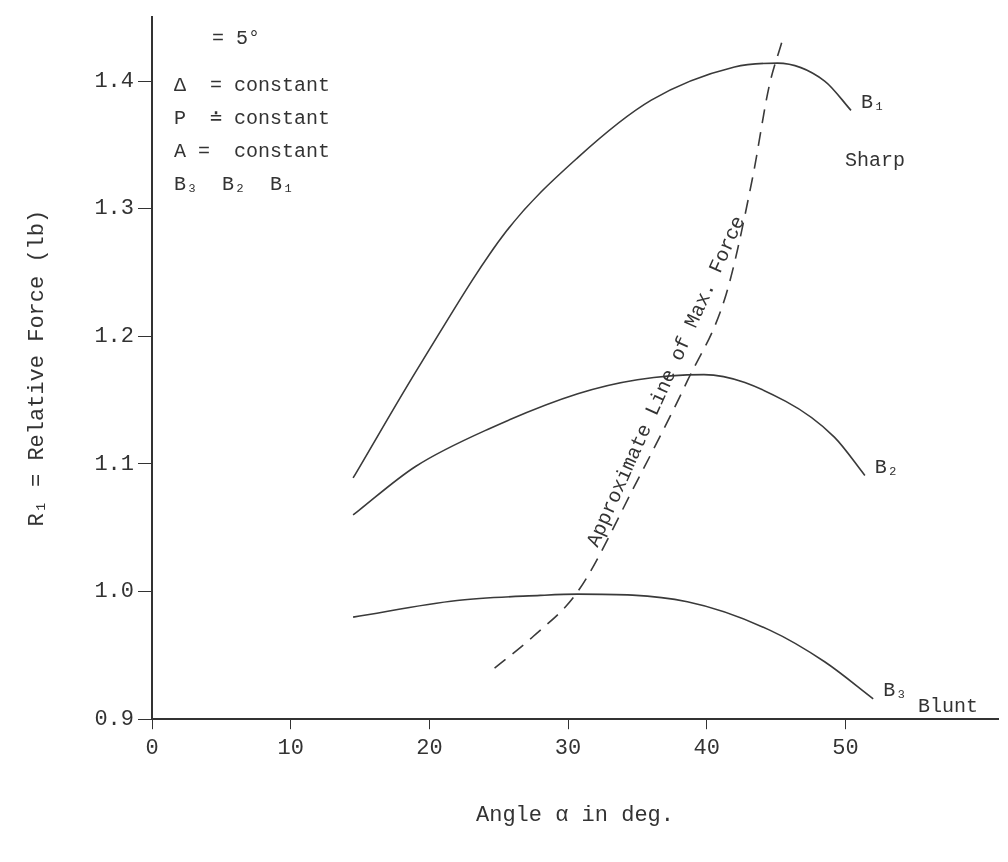 This screenshot has height=862, width=1008. What do you see at coordinates (895, 691) in the screenshot?
I see `series-label: B₃` at bounding box center [895, 691].